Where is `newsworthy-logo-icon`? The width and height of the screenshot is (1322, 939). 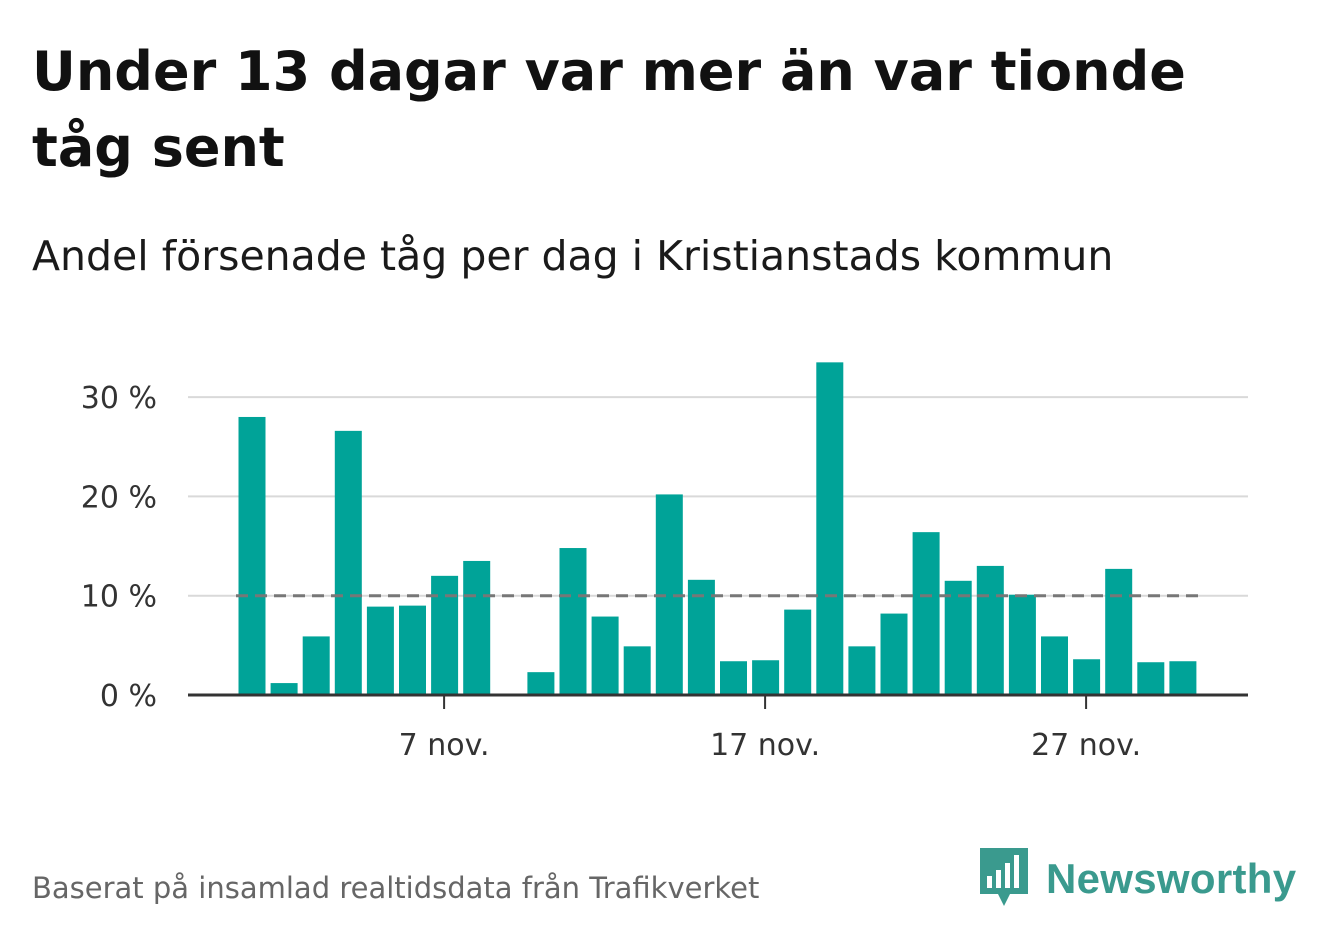
newsworthy-logo-icon is located at coordinates (1004, 877).